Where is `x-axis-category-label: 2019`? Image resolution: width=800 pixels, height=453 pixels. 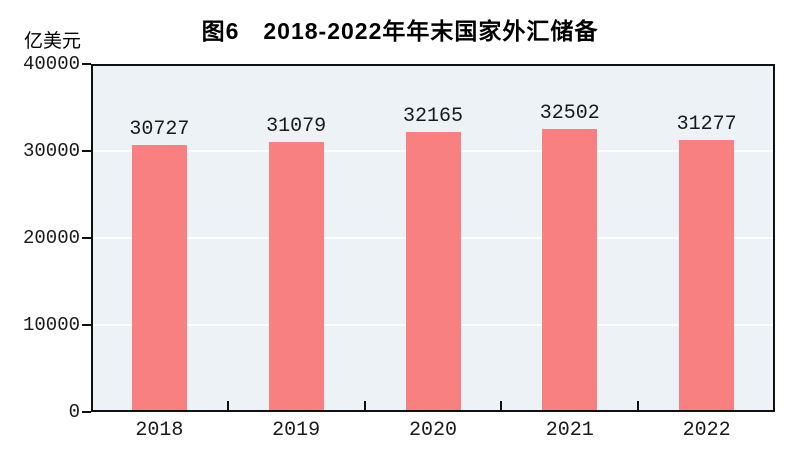 x-axis-category-label: 2019 is located at coordinates (296, 430).